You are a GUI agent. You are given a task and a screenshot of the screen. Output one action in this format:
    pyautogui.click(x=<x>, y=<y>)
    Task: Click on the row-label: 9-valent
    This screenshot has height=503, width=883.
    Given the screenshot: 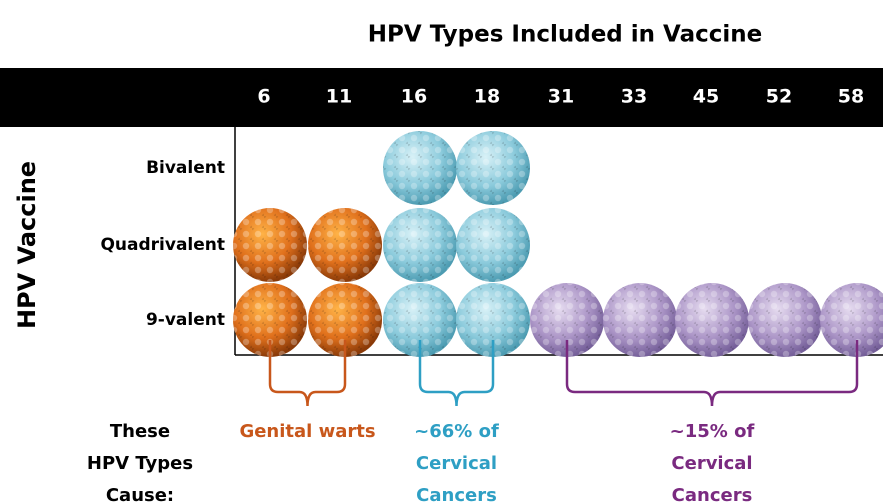 What is the action you would take?
    pyautogui.click(x=185, y=320)
    